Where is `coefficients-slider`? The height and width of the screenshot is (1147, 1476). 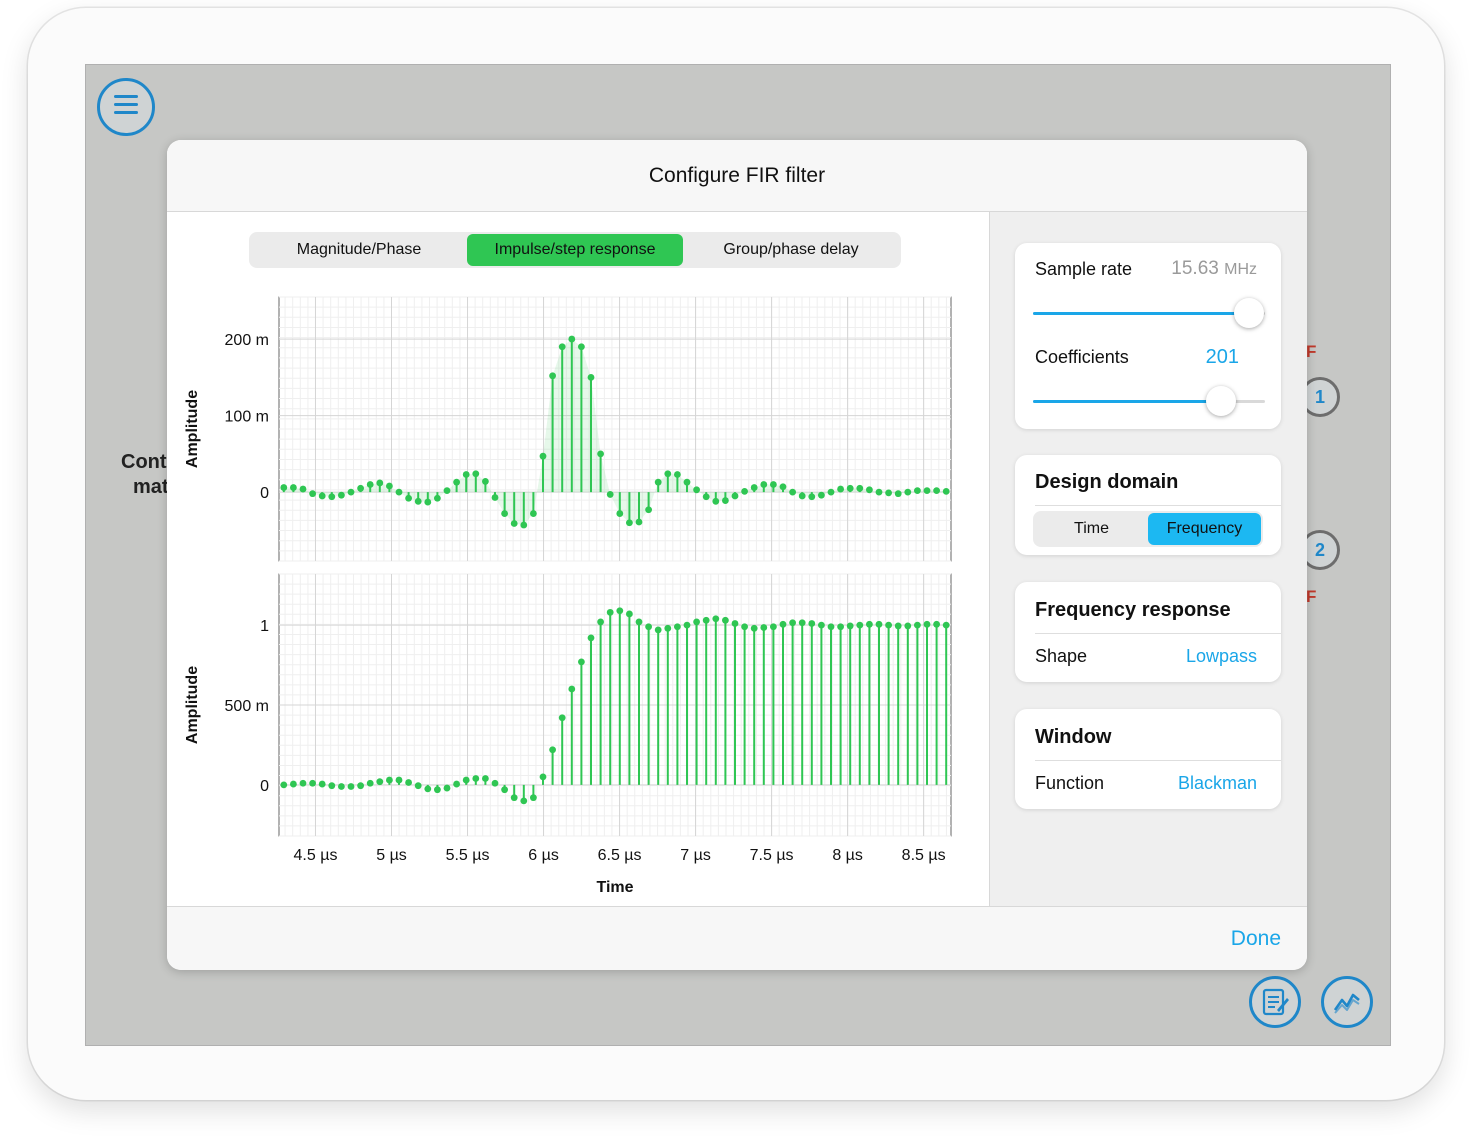 coefficients-slider is located at coordinates (1149, 401).